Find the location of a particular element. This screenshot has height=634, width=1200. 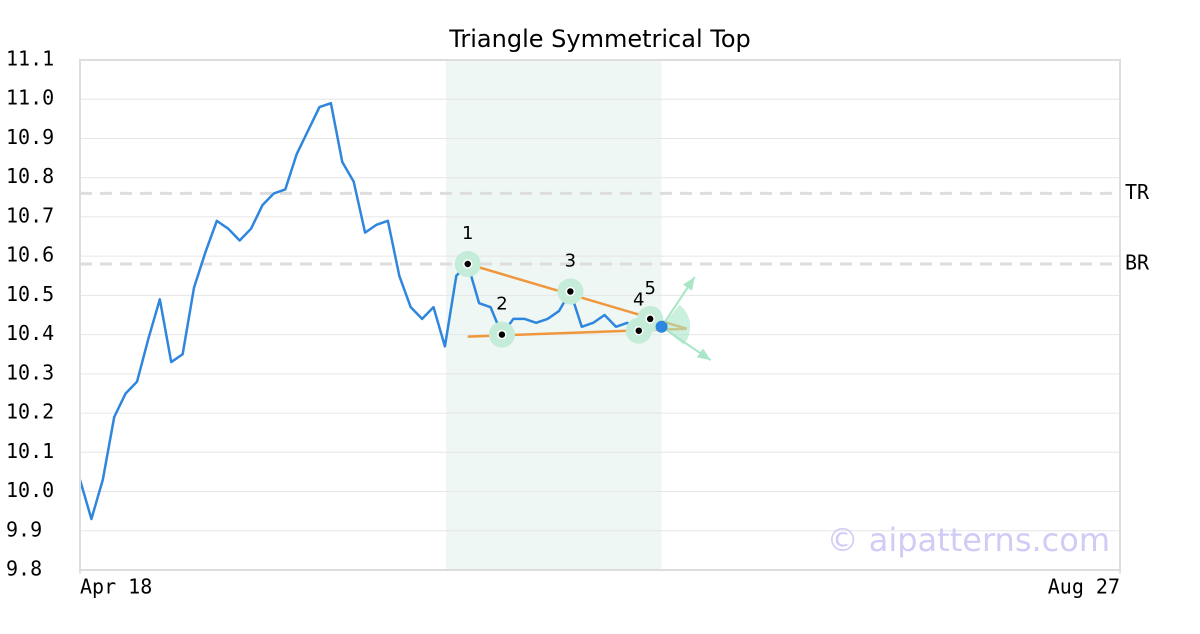

y-tick-label: 10.9 is located at coordinates (30, 137).